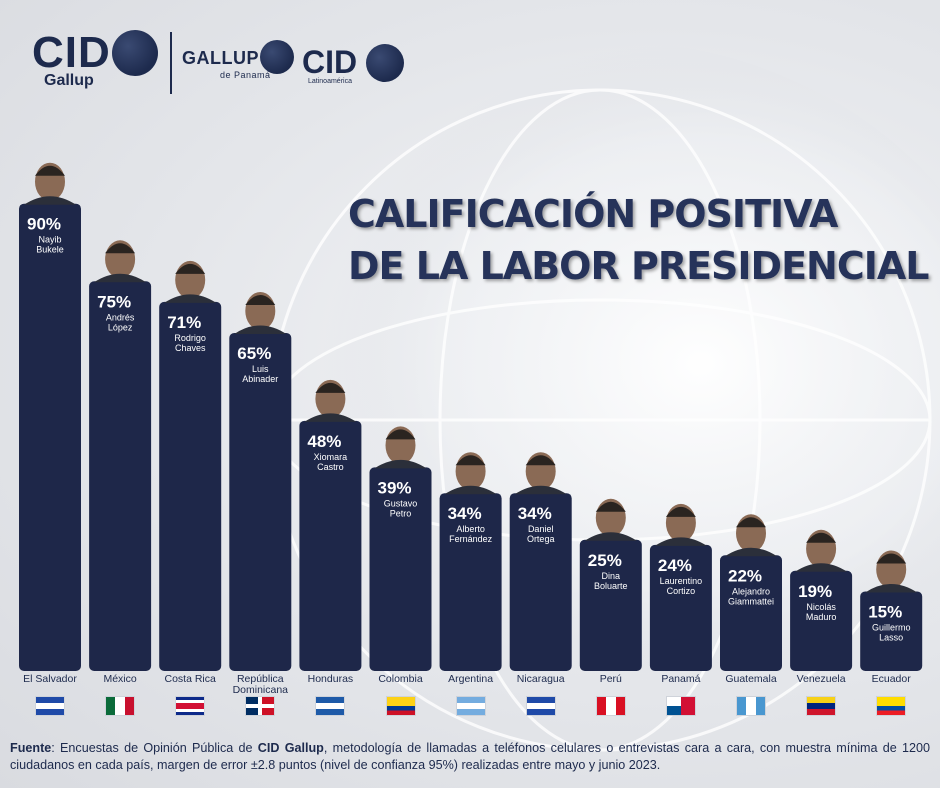  What do you see at coordinates (171, 63) in the screenshot?
I see `logo-divider` at bounding box center [171, 63].